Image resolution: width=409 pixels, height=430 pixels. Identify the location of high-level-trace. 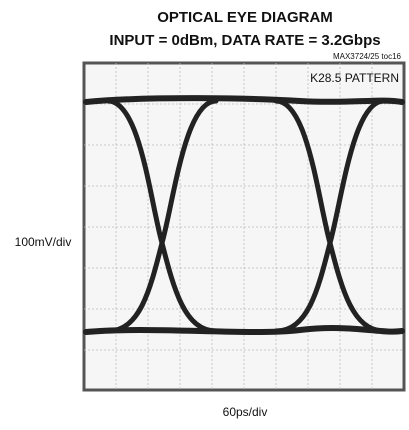
(244, 100).